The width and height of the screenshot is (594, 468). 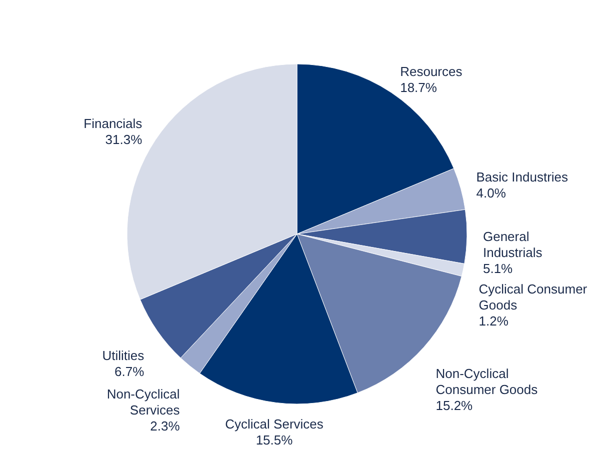 I want to click on data-label: 4.0%, so click(x=491, y=192).